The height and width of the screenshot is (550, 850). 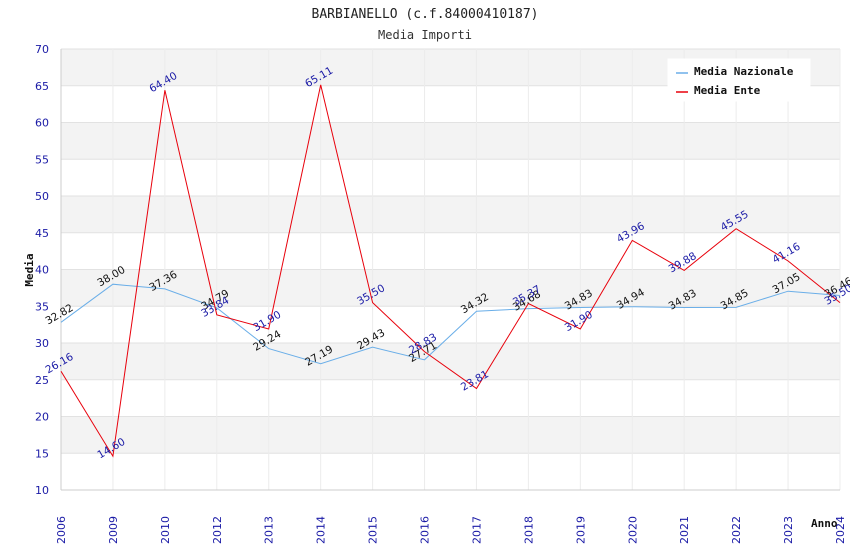 I want to click on x-tick-label: 2017, so click(x=476, y=530).